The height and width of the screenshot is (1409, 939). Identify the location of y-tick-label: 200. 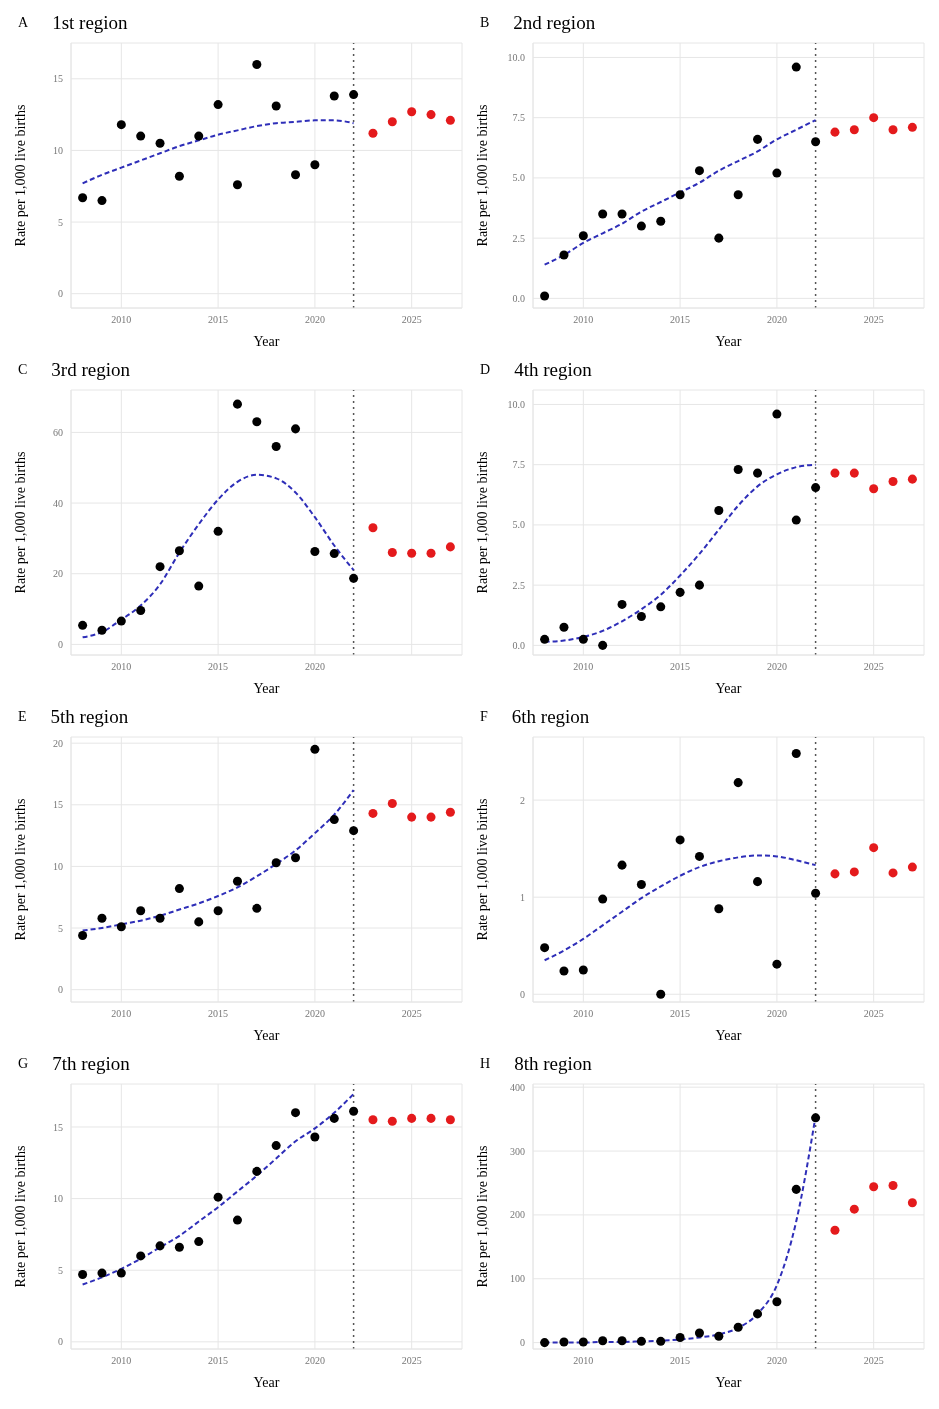
(517, 1215).